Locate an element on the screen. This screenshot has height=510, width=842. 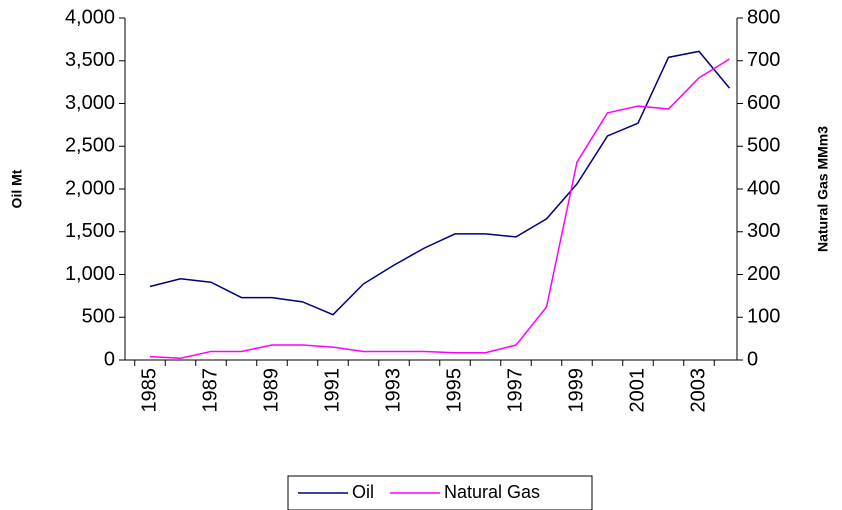
y2-tick-label: 400 is located at coordinates (763, 188).